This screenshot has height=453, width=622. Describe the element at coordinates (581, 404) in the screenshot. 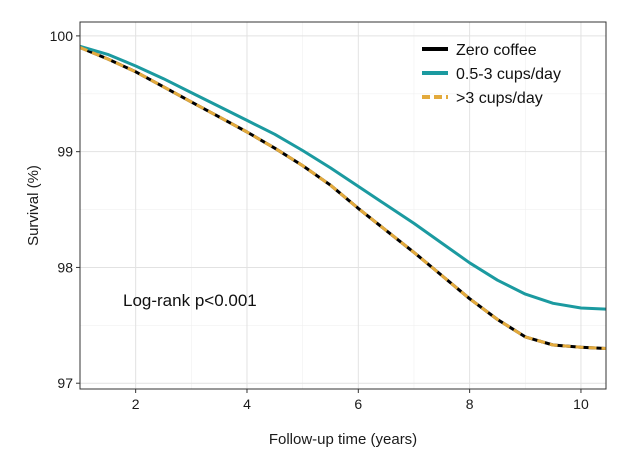

I see `x-tick-label: 10` at that location.